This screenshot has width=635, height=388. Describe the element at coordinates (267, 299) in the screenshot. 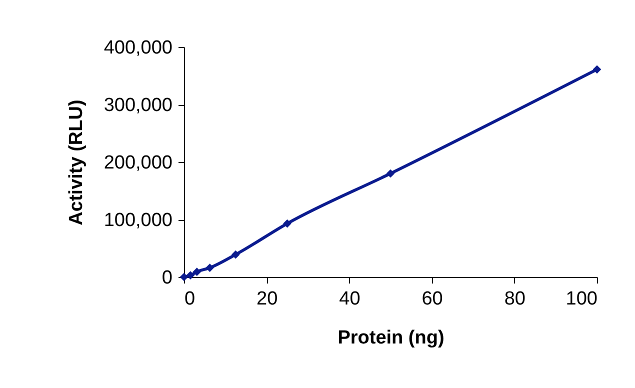

I see `x-tick-label: 20` at that location.